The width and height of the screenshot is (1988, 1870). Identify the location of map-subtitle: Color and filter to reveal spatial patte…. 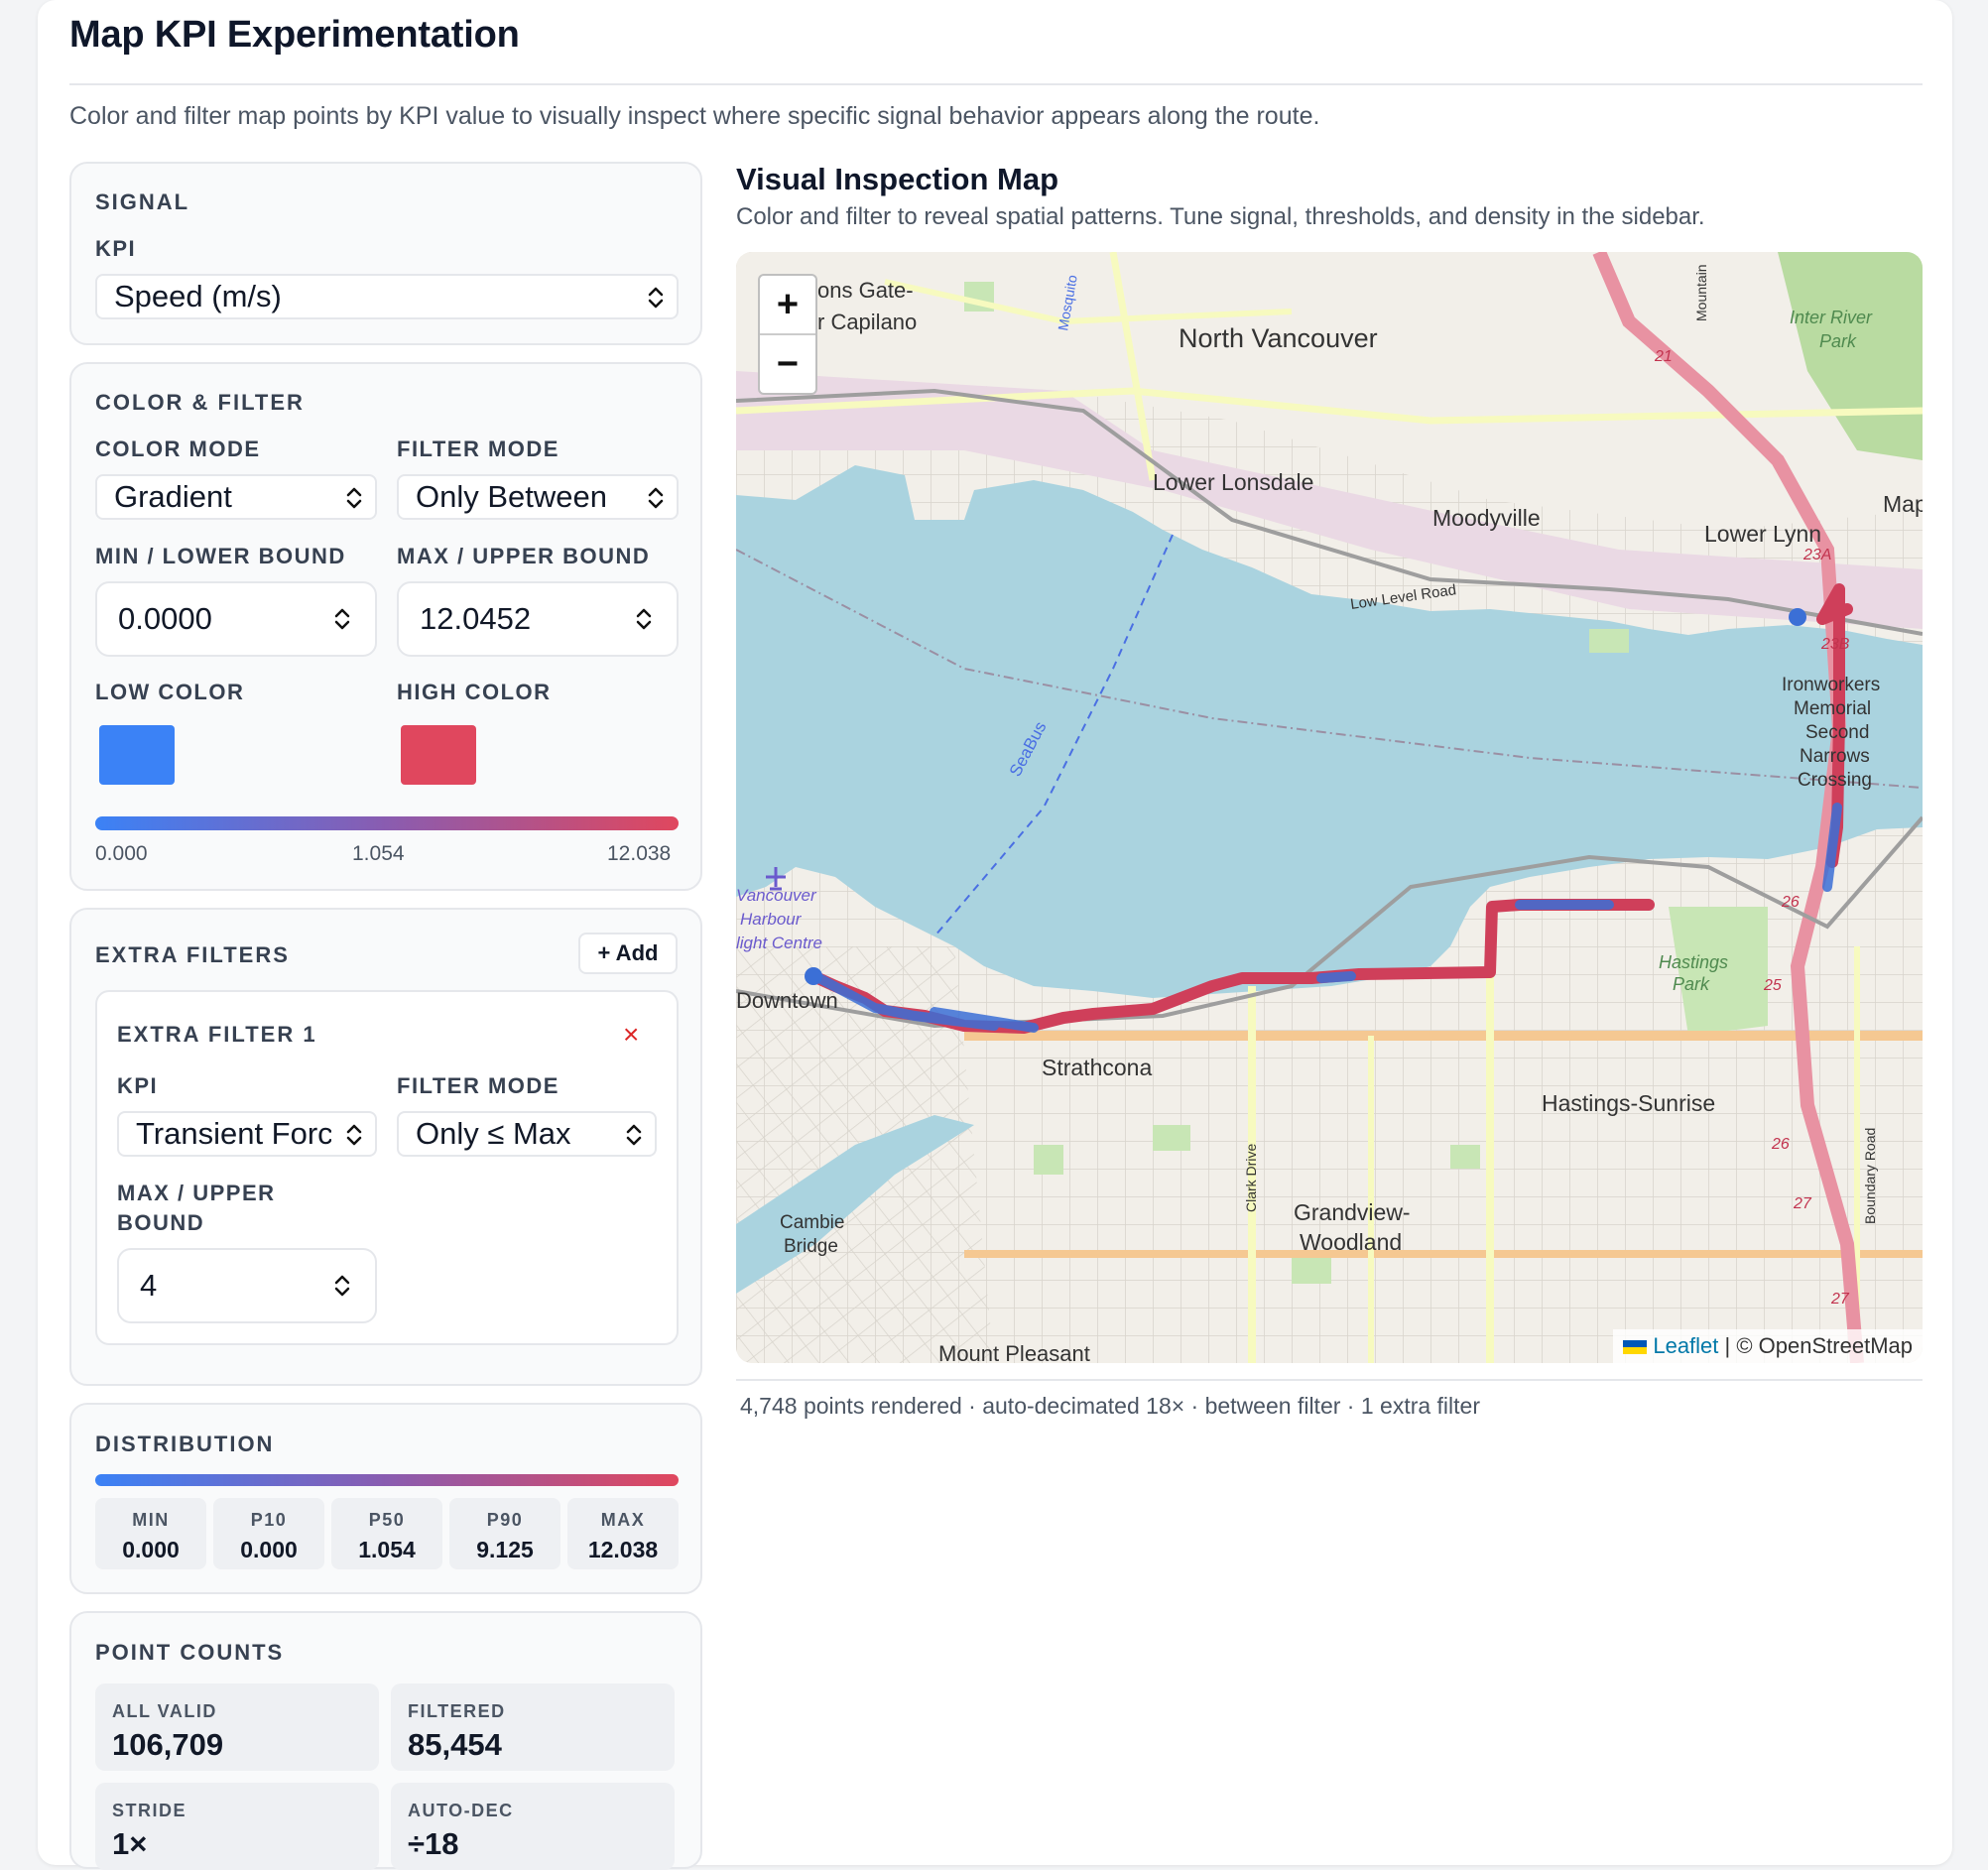
(1220, 216).